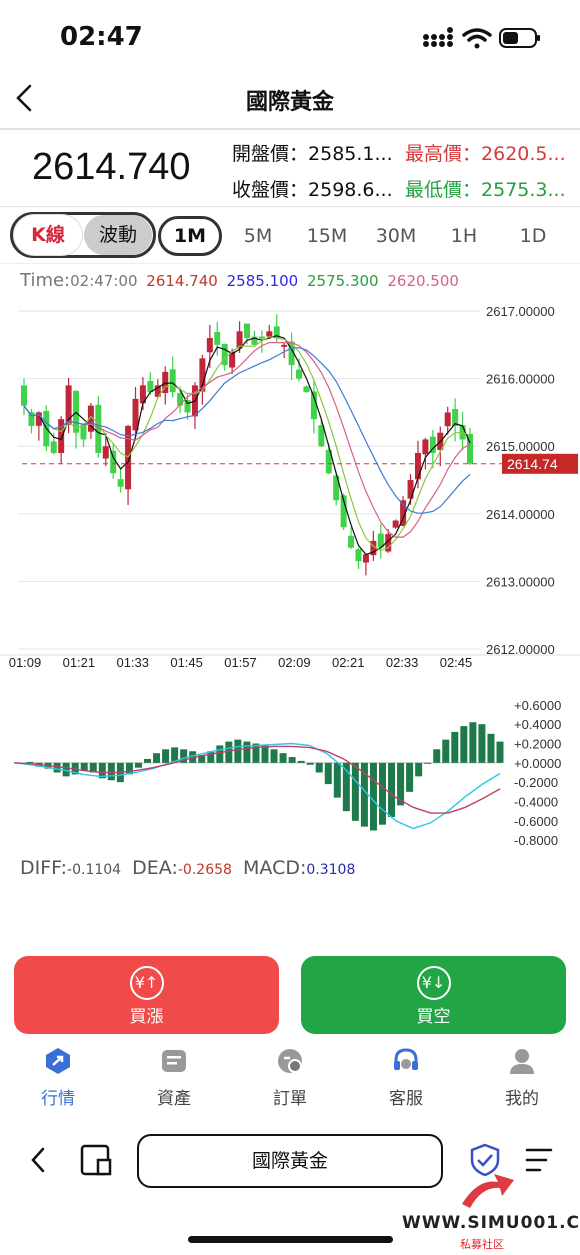  Describe the element at coordinates (58, 1099) in the screenshot. I see `tab-market-label: 行情` at that location.